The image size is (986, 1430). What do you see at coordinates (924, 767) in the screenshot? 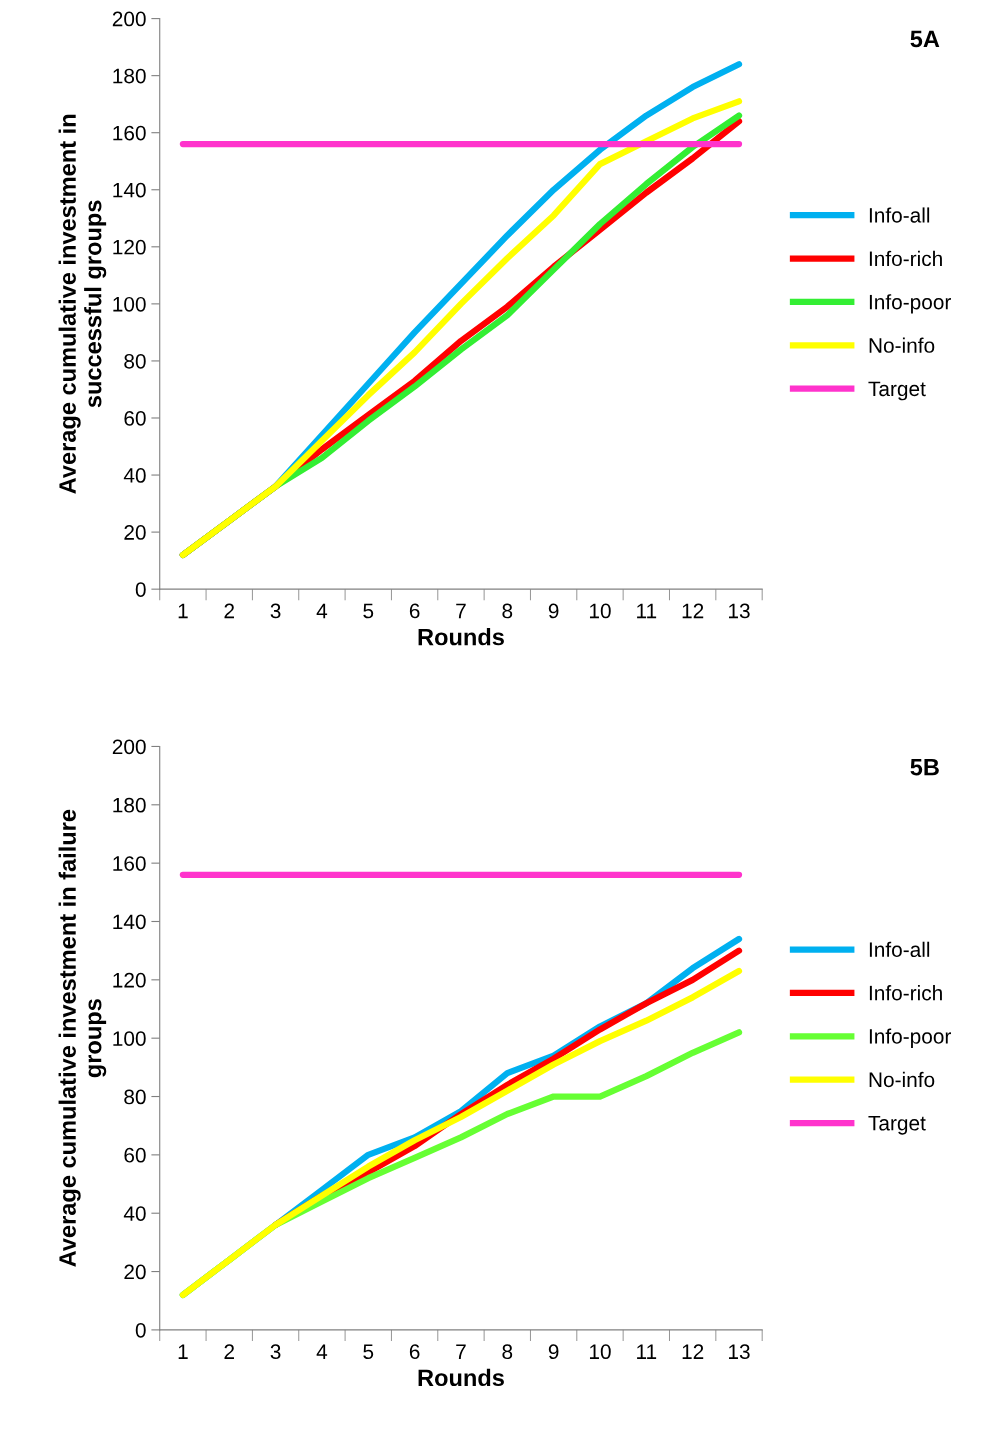
I see `text: 5B` at bounding box center [924, 767].